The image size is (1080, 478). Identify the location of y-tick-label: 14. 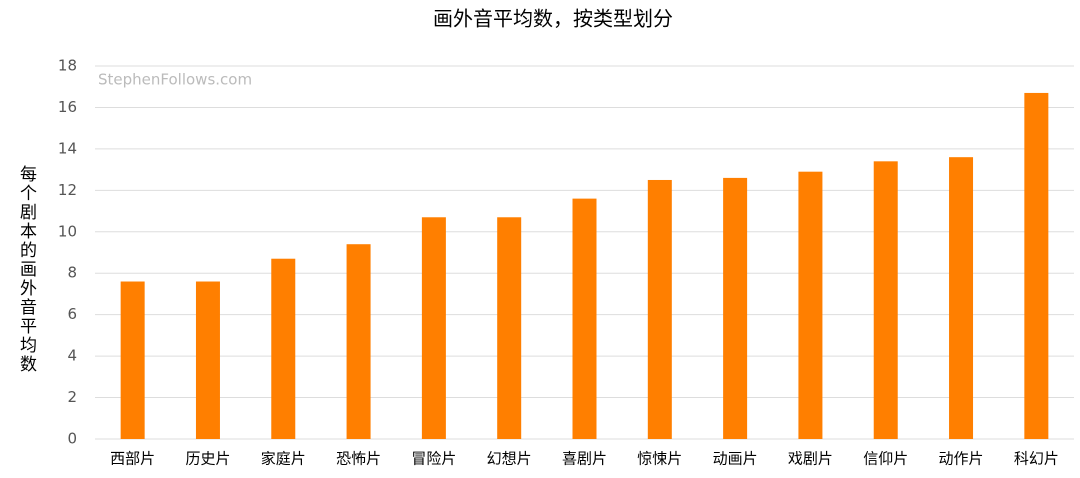
(67, 148).